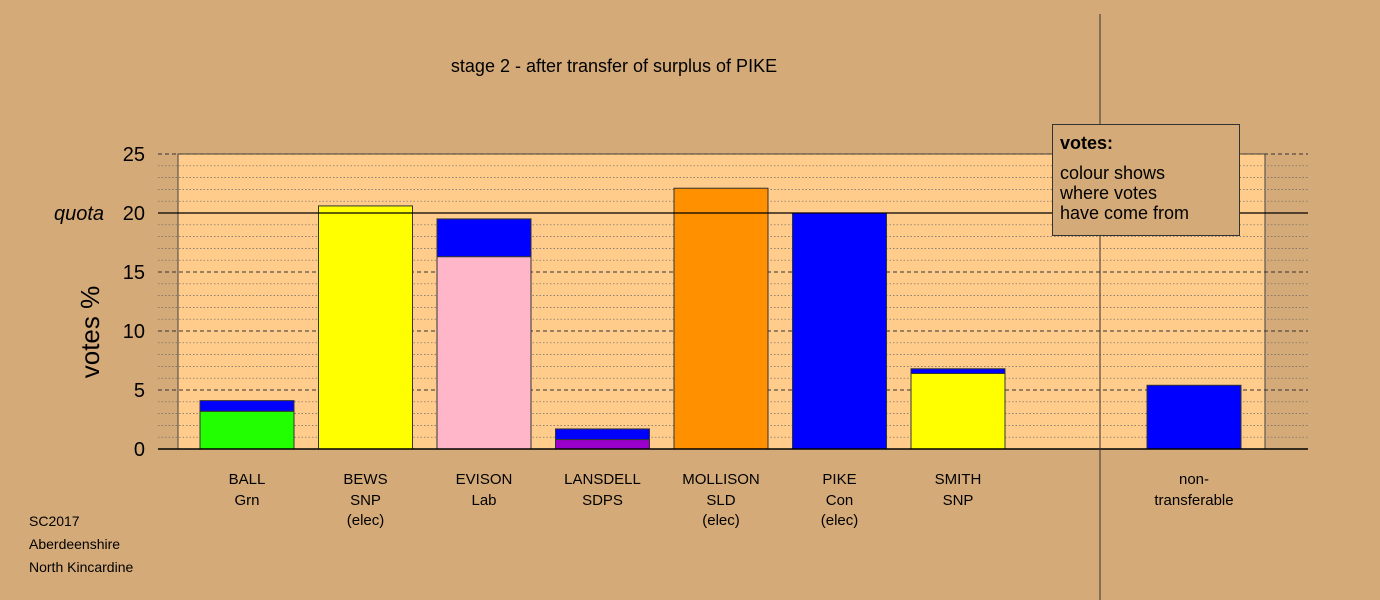 The width and height of the screenshot is (1380, 600). I want to click on candidate-name: SMITH, so click(958, 479).